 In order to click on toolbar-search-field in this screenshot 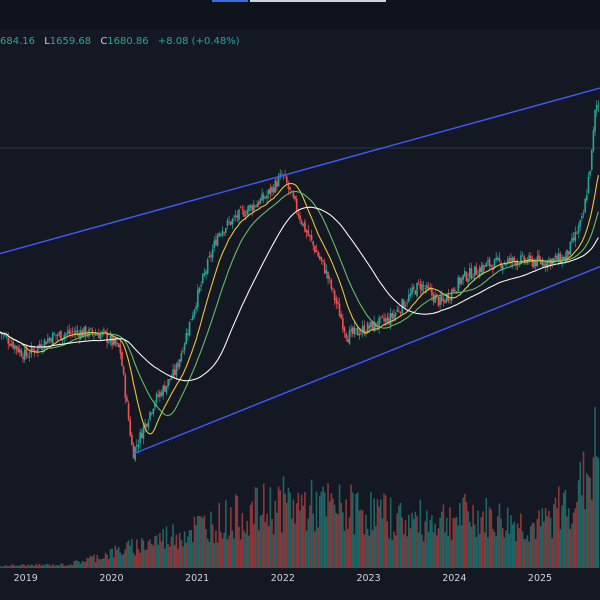, I will do `click(318, 1)`.